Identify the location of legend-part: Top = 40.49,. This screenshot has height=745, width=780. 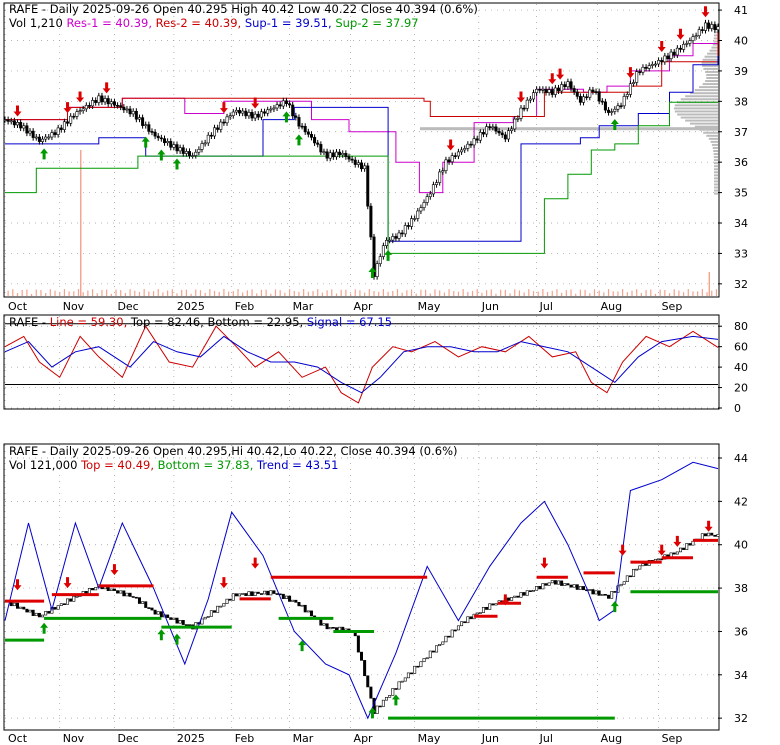
(119, 465).